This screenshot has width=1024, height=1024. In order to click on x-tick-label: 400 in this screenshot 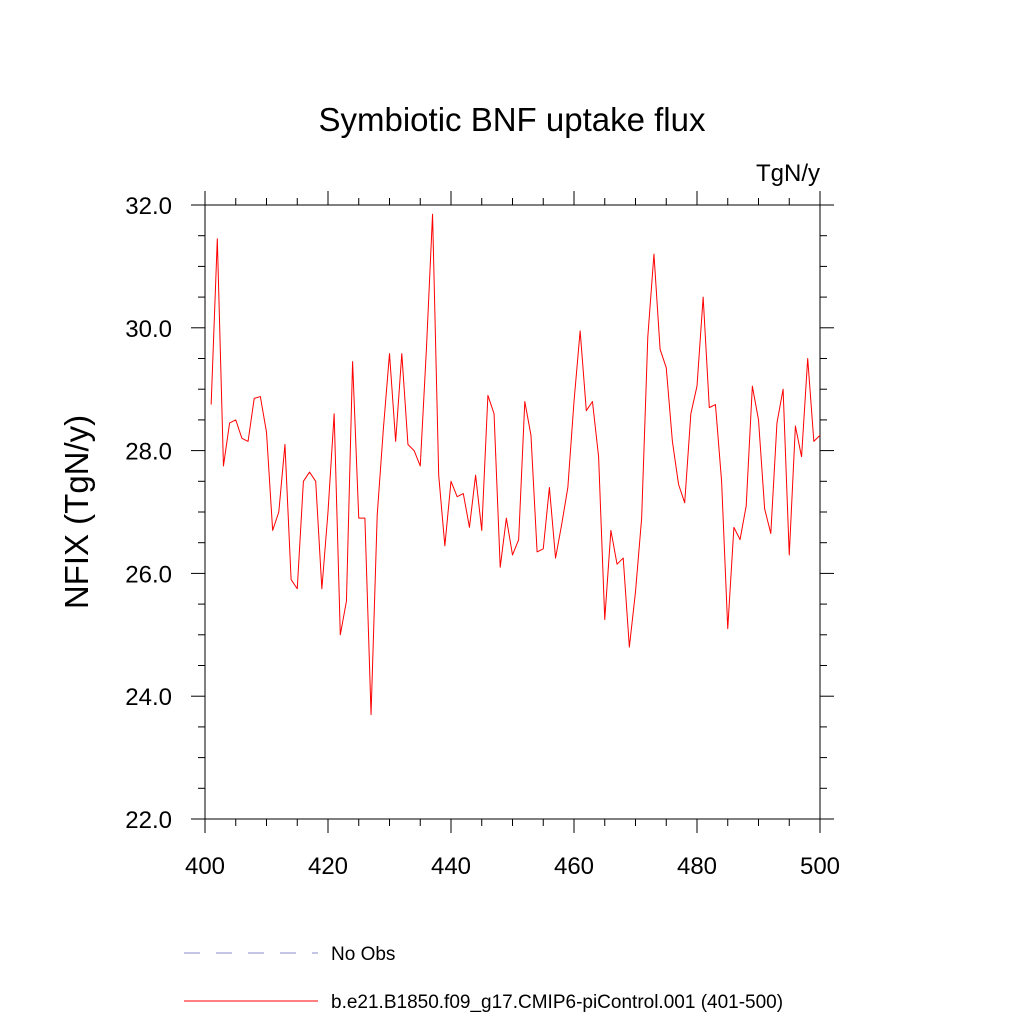, I will do `click(205, 866)`.